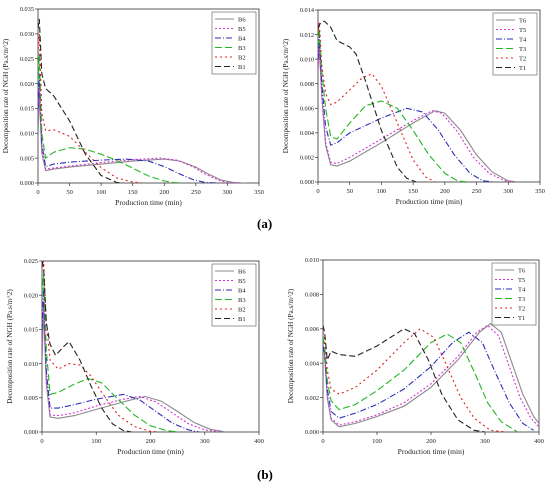 The width and height of the screenshot is (550, 487). What do you see at coordinates (101, 192) in the screenshot?
I see `panel-a-left-x-tick-label: 100` at bounding box center [101, 192].